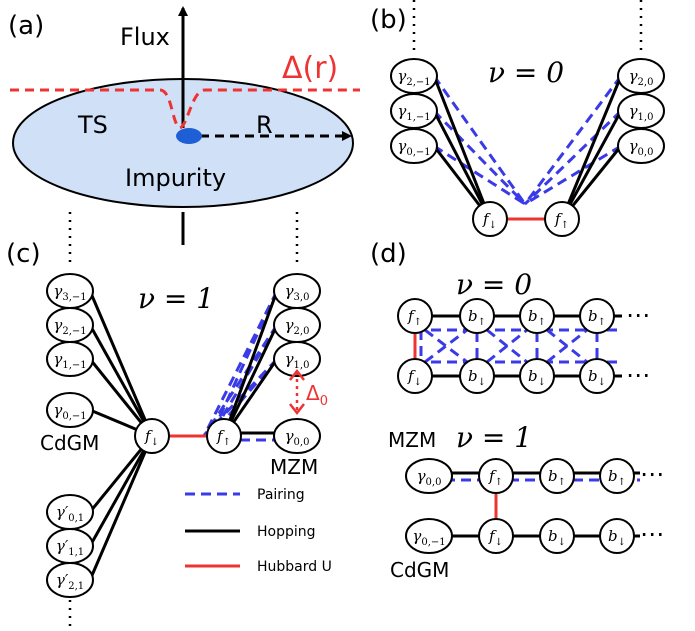 The height and width of the screenshot is (631, 695). I want to click on flux-label: Flux, so click(145, 37).